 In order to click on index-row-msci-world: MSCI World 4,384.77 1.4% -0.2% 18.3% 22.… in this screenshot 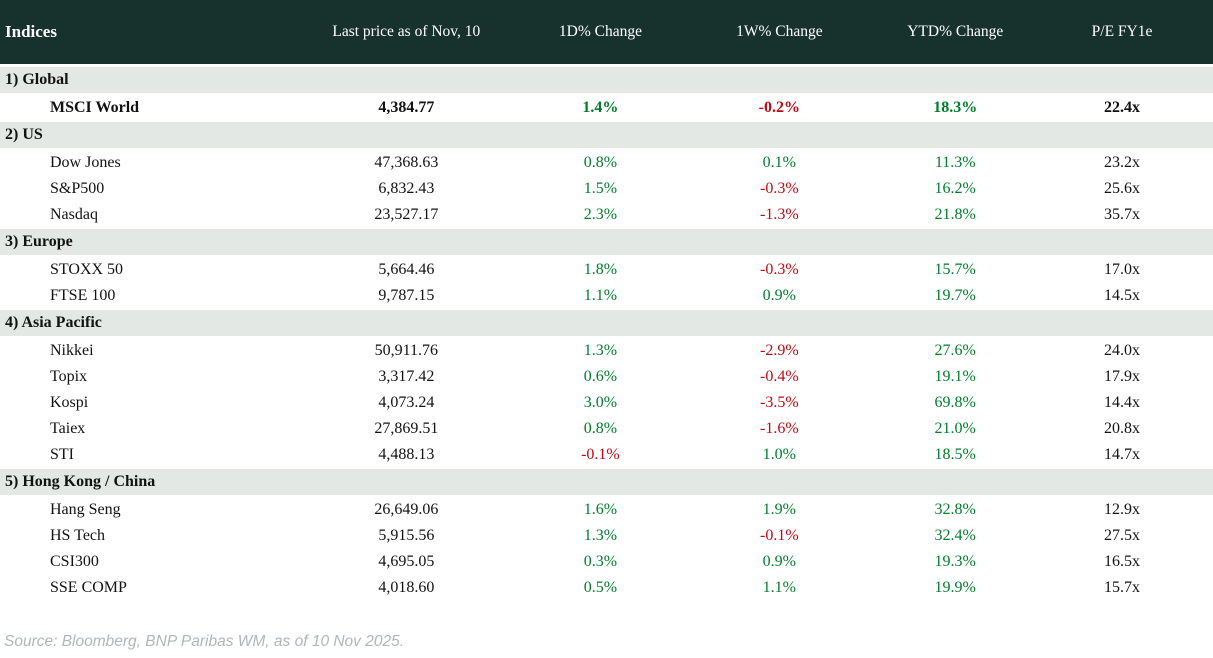, I will do `click(606, 108)`.